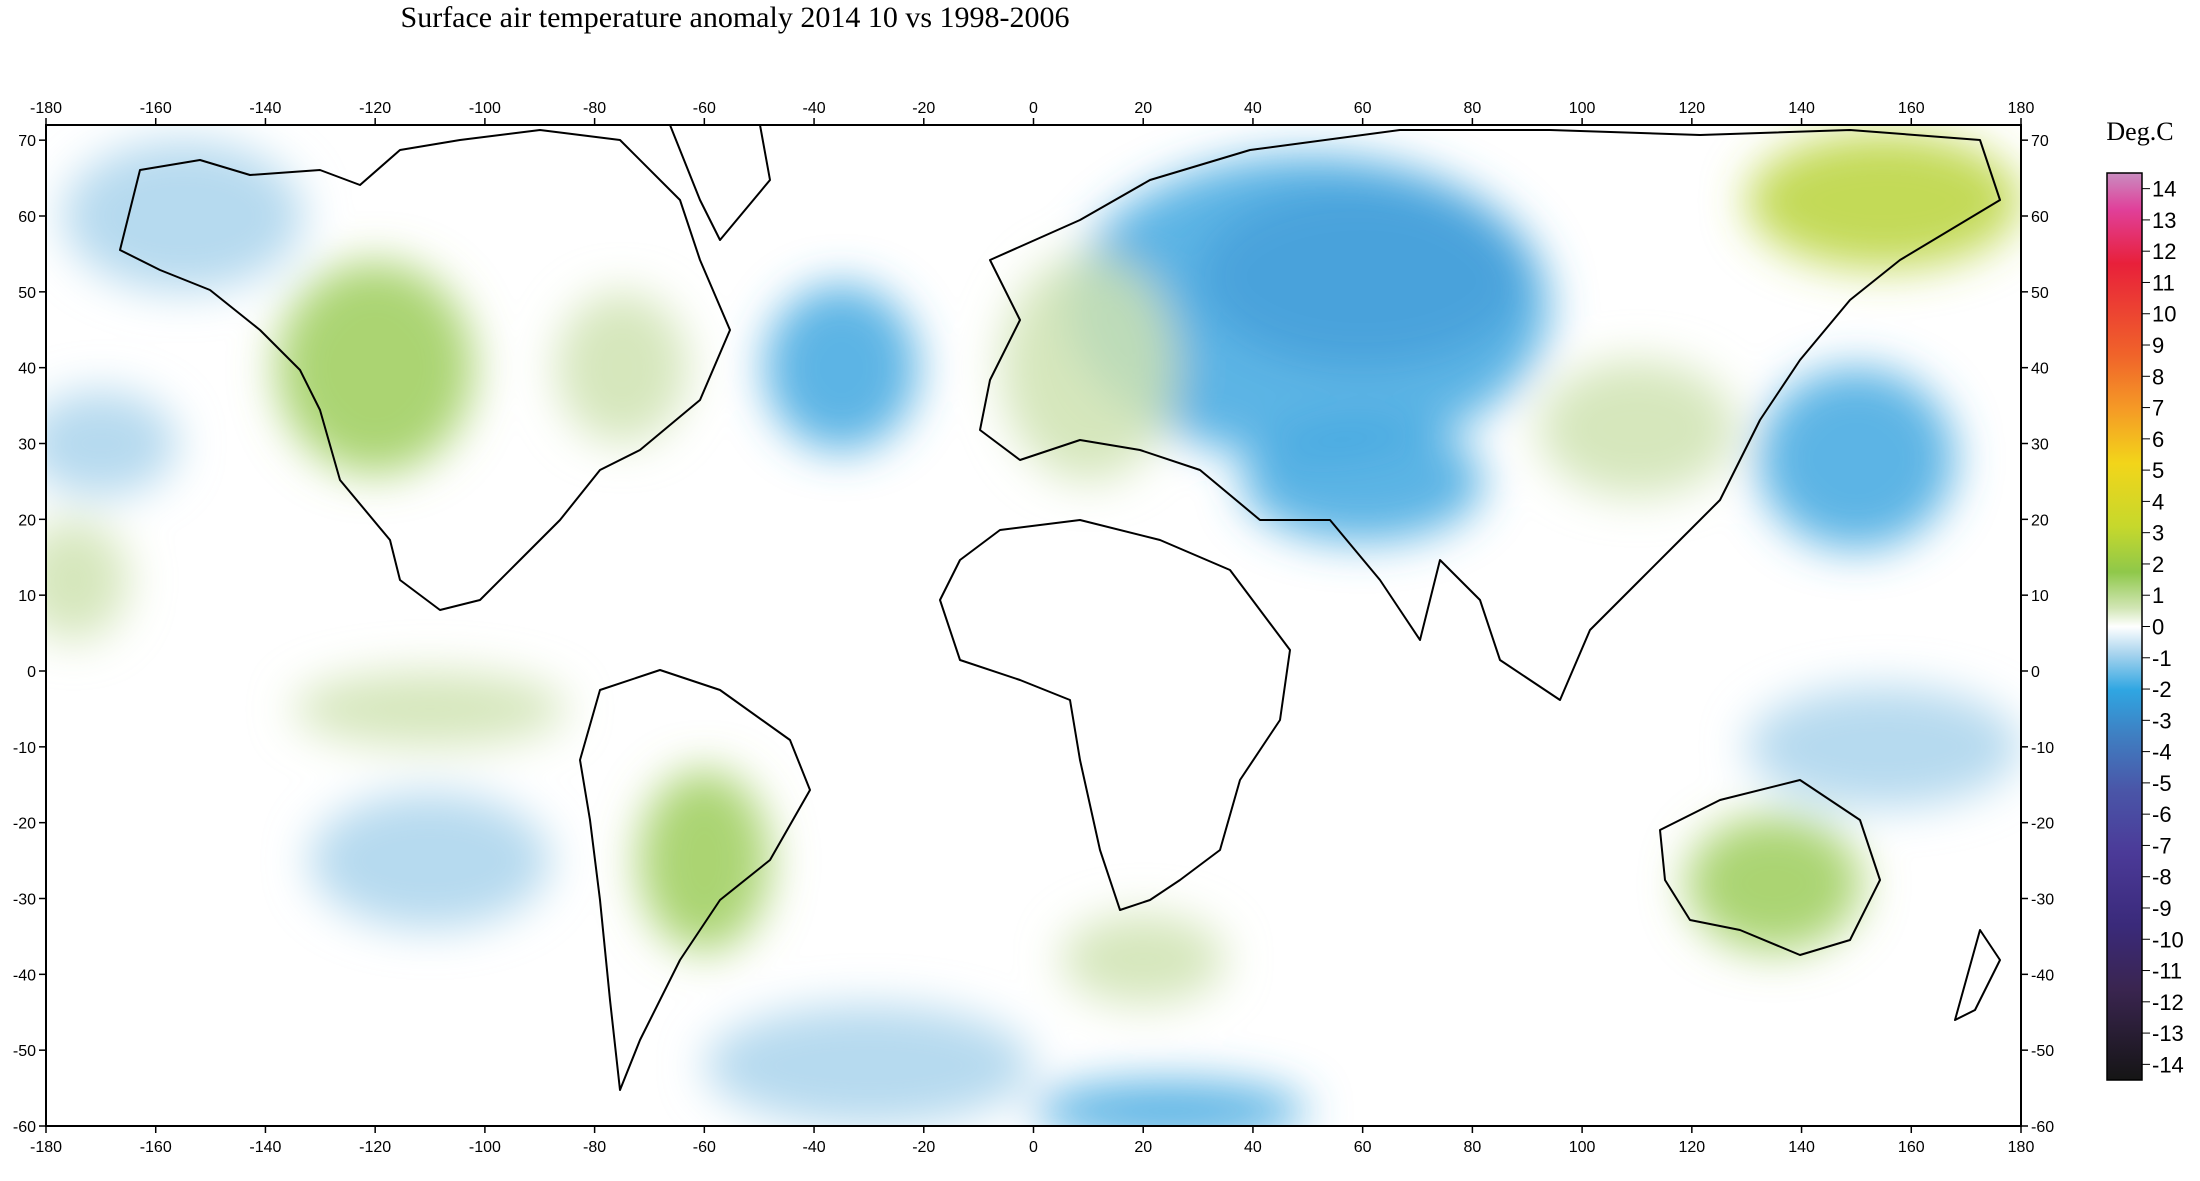 This screenshot has height=1181, width=2200. Describe the element at coordinates (2158, 501) in the screenshot. I see `legend-label: 4` at that location.